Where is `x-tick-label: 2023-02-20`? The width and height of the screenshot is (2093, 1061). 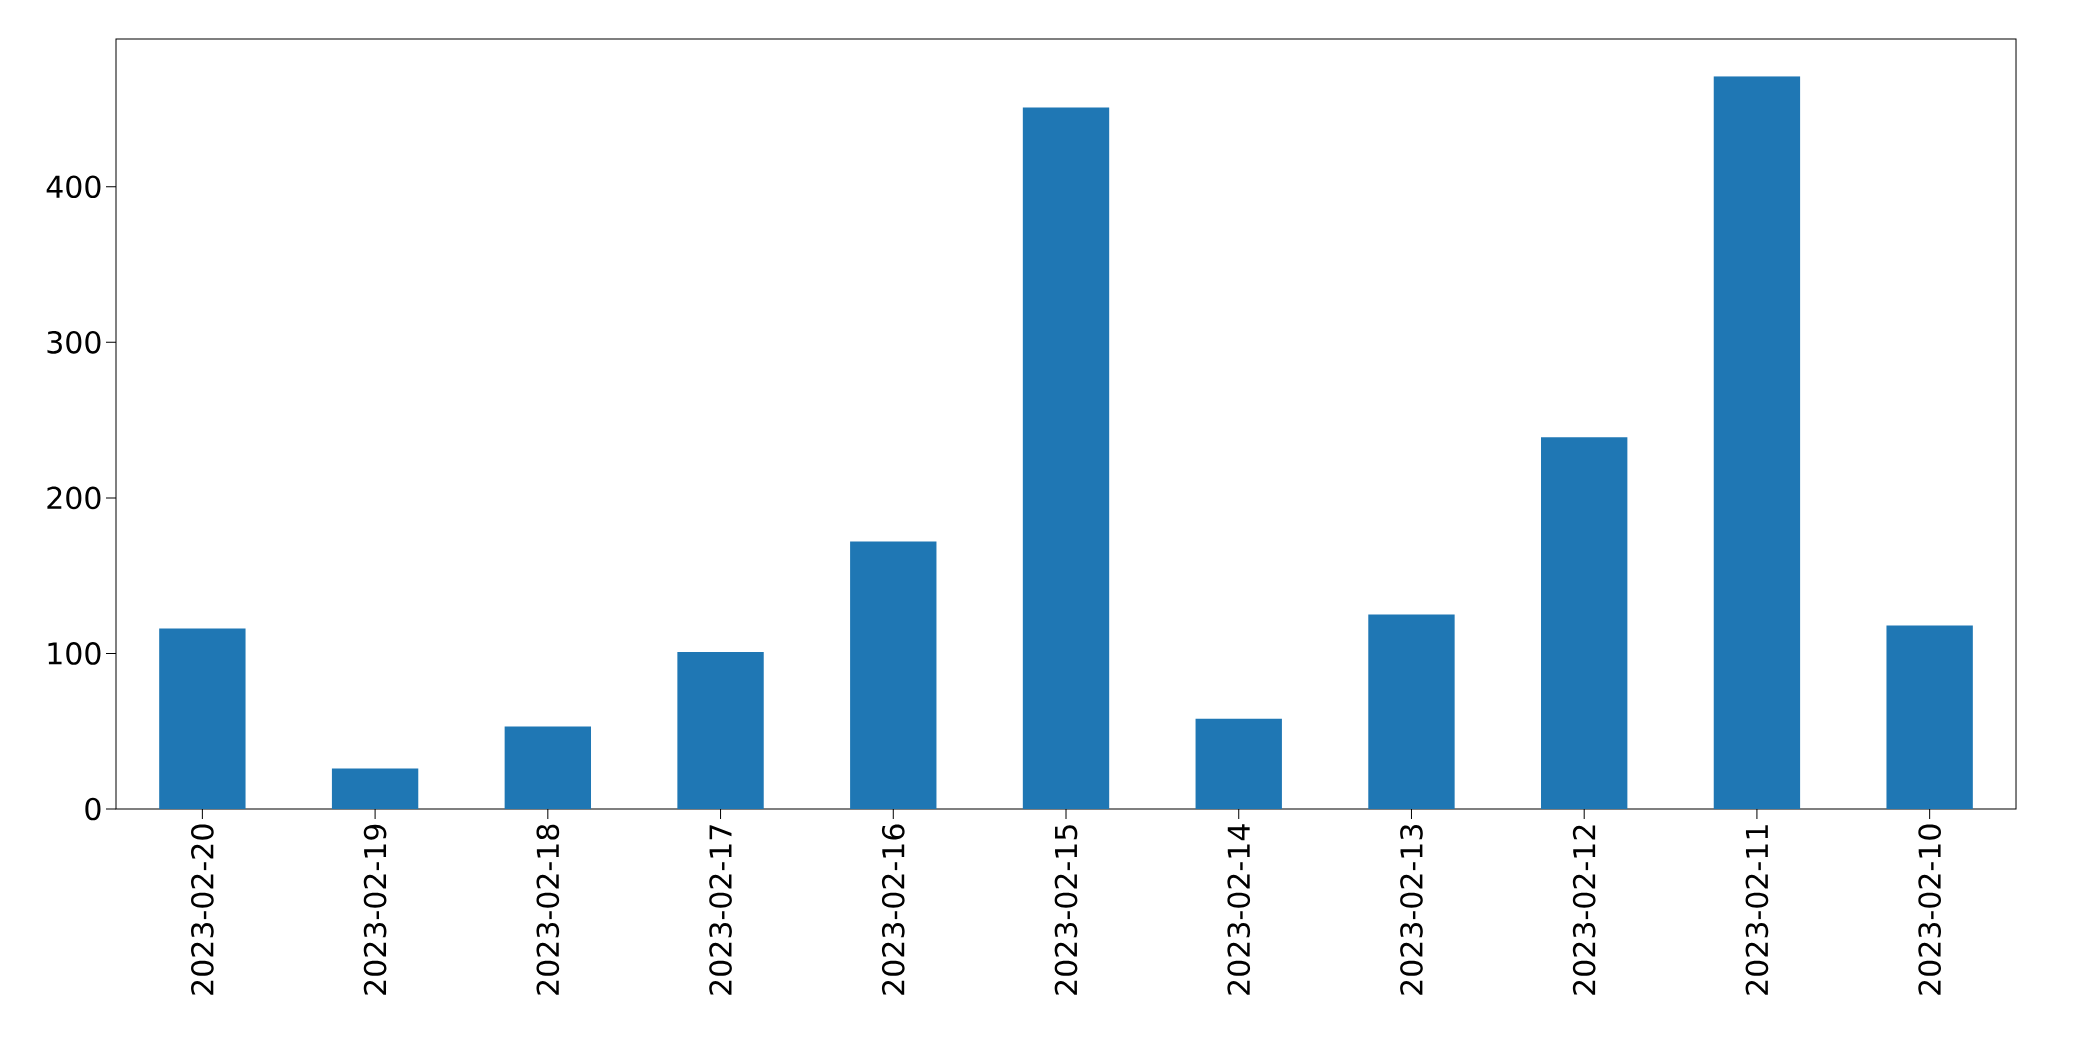
x-tick-label: 2023-02-20 is located at coordinates (202, 909).